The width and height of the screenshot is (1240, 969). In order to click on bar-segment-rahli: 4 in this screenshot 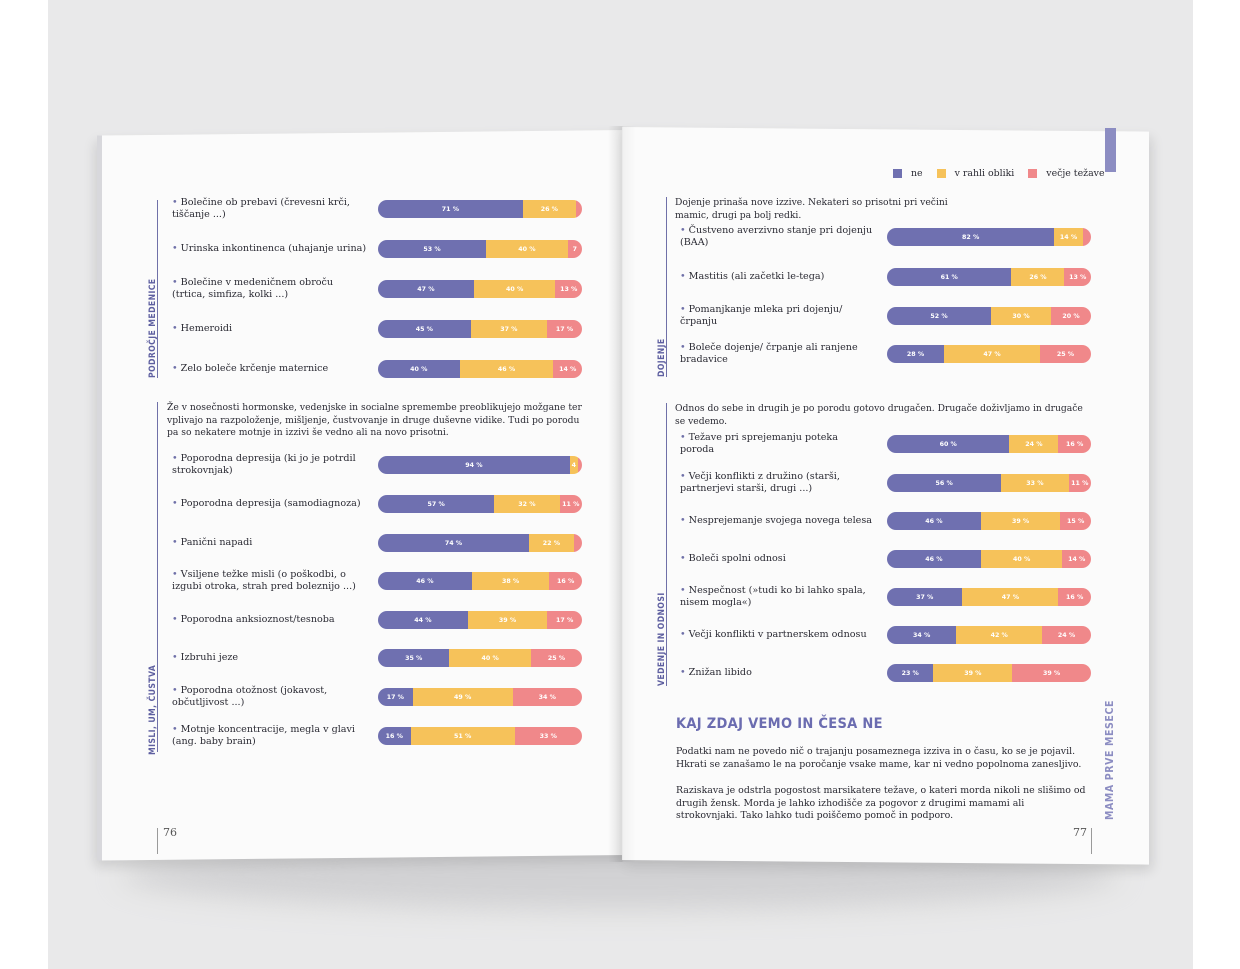, I will do `click(573, 465)`.